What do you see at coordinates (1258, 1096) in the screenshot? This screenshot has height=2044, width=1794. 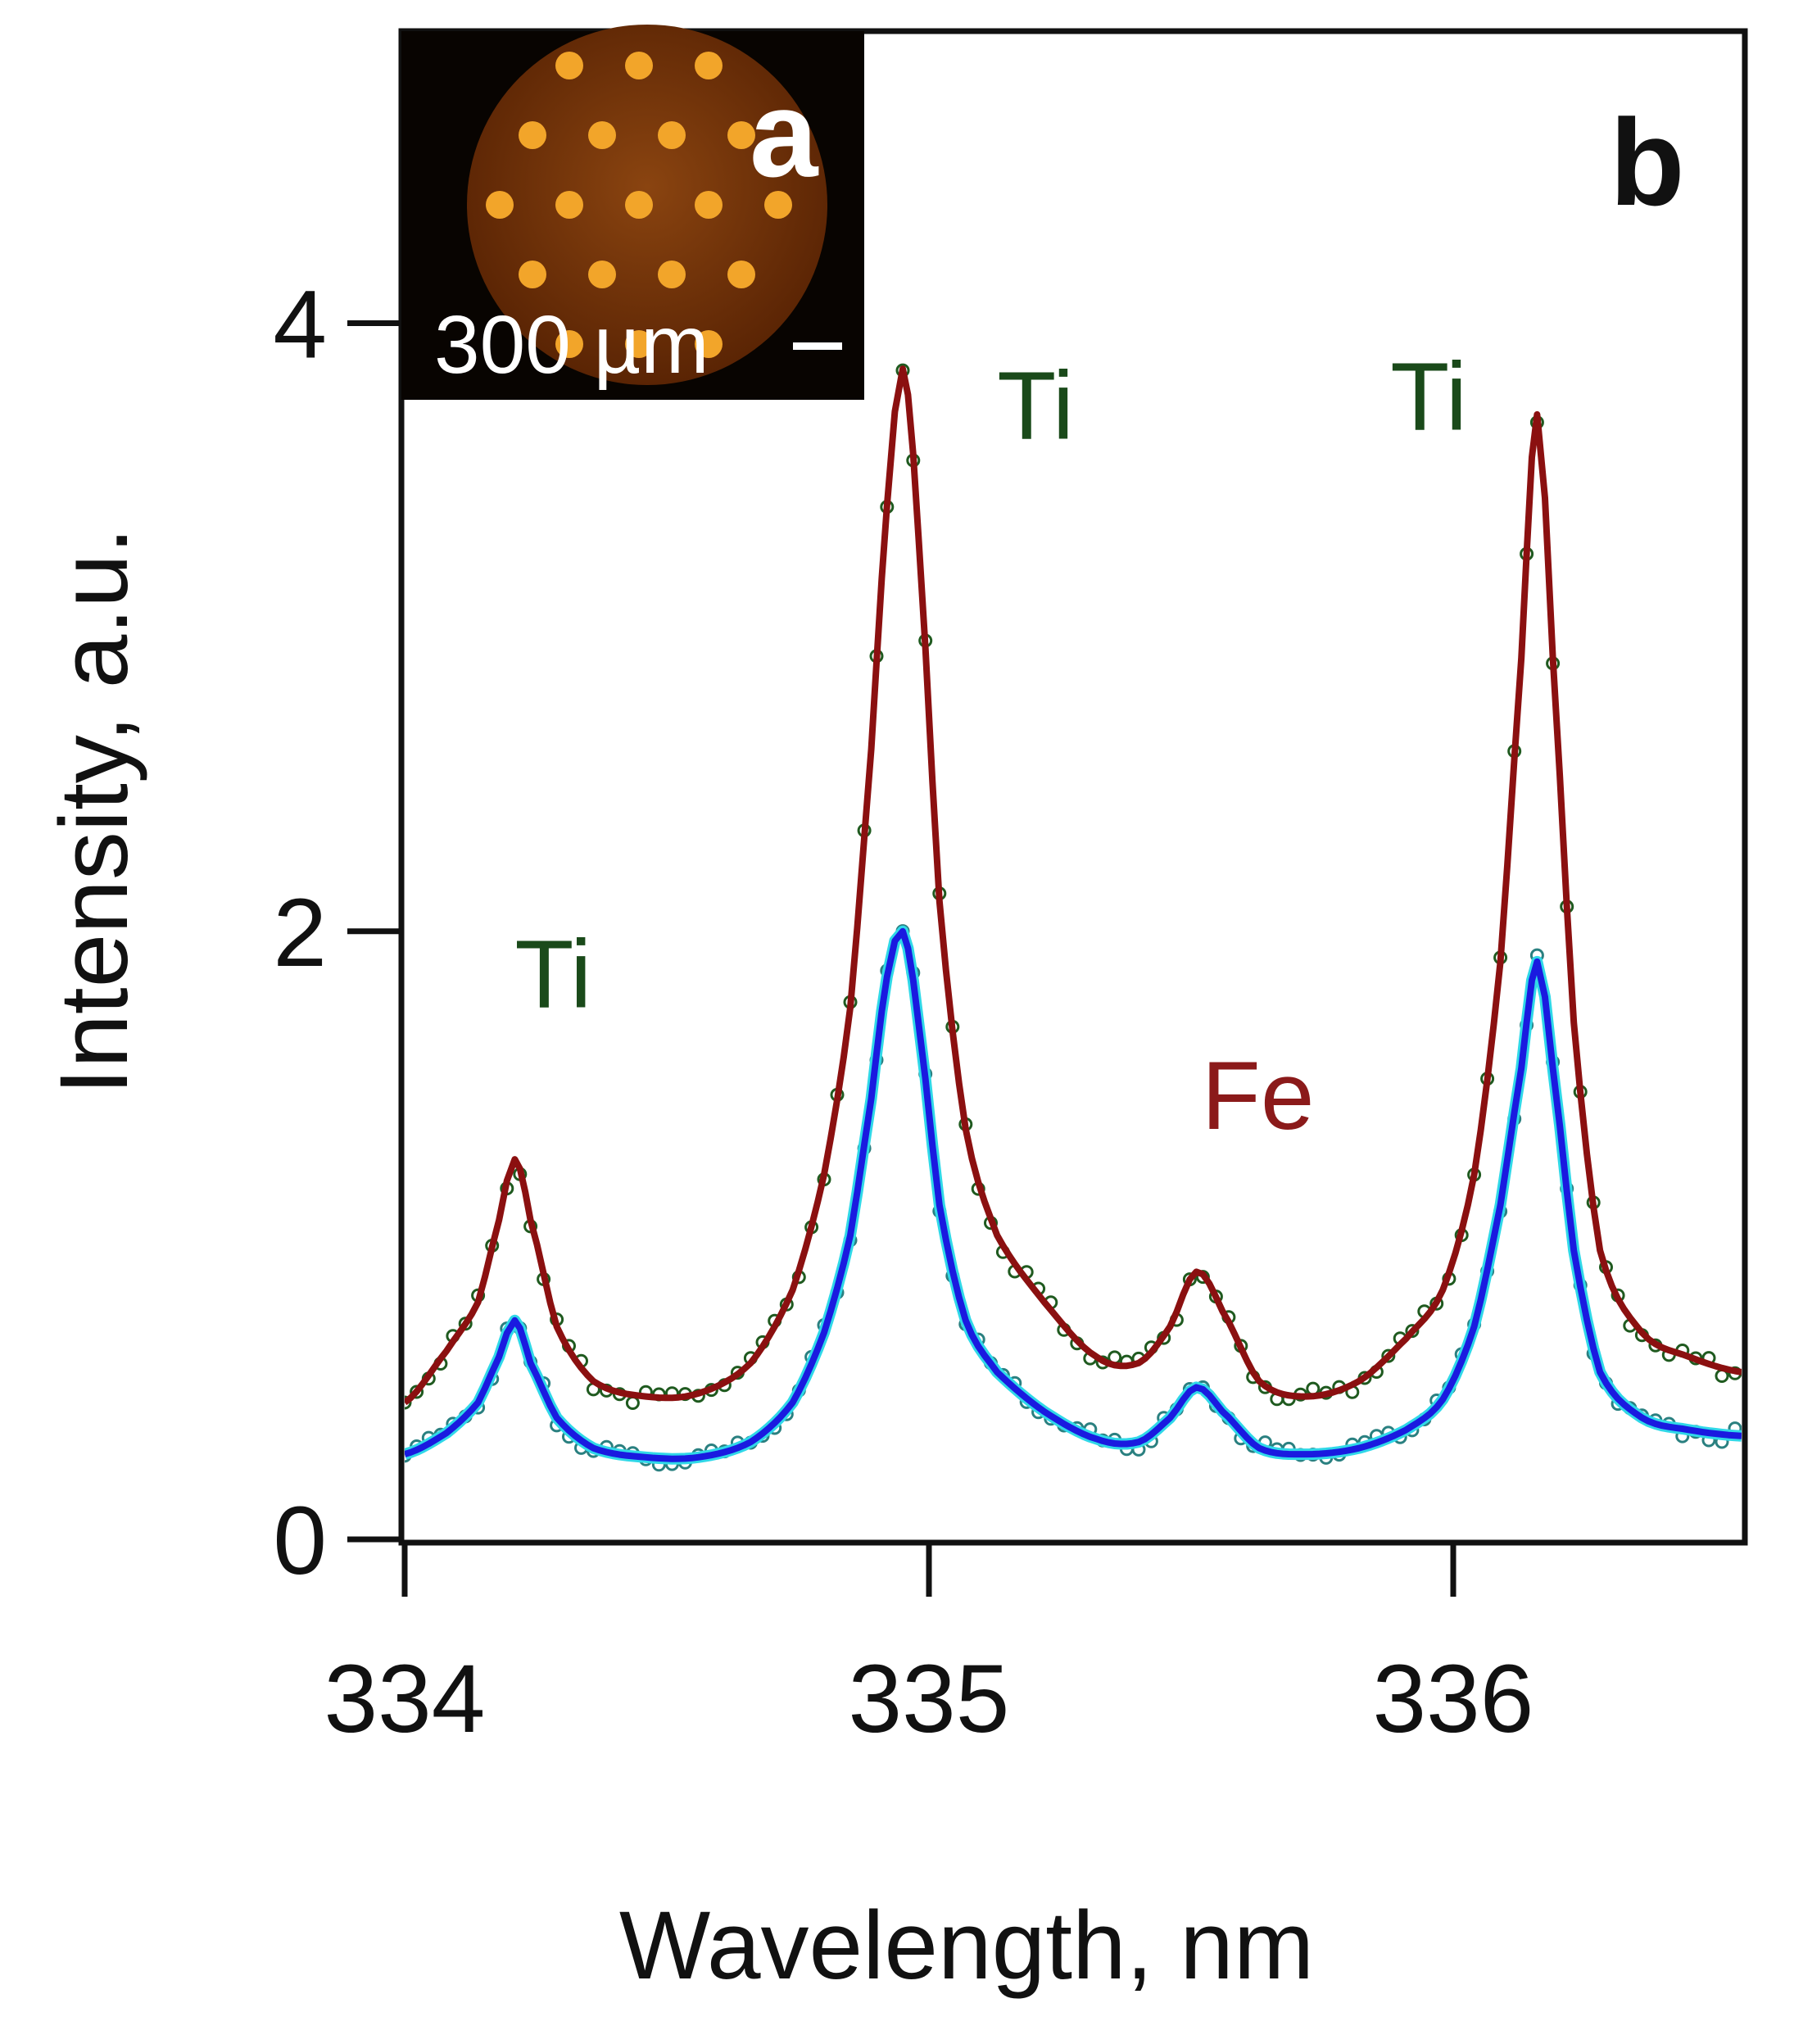 I see `peak-label: Fe` at bounding box center [1258, 1096].